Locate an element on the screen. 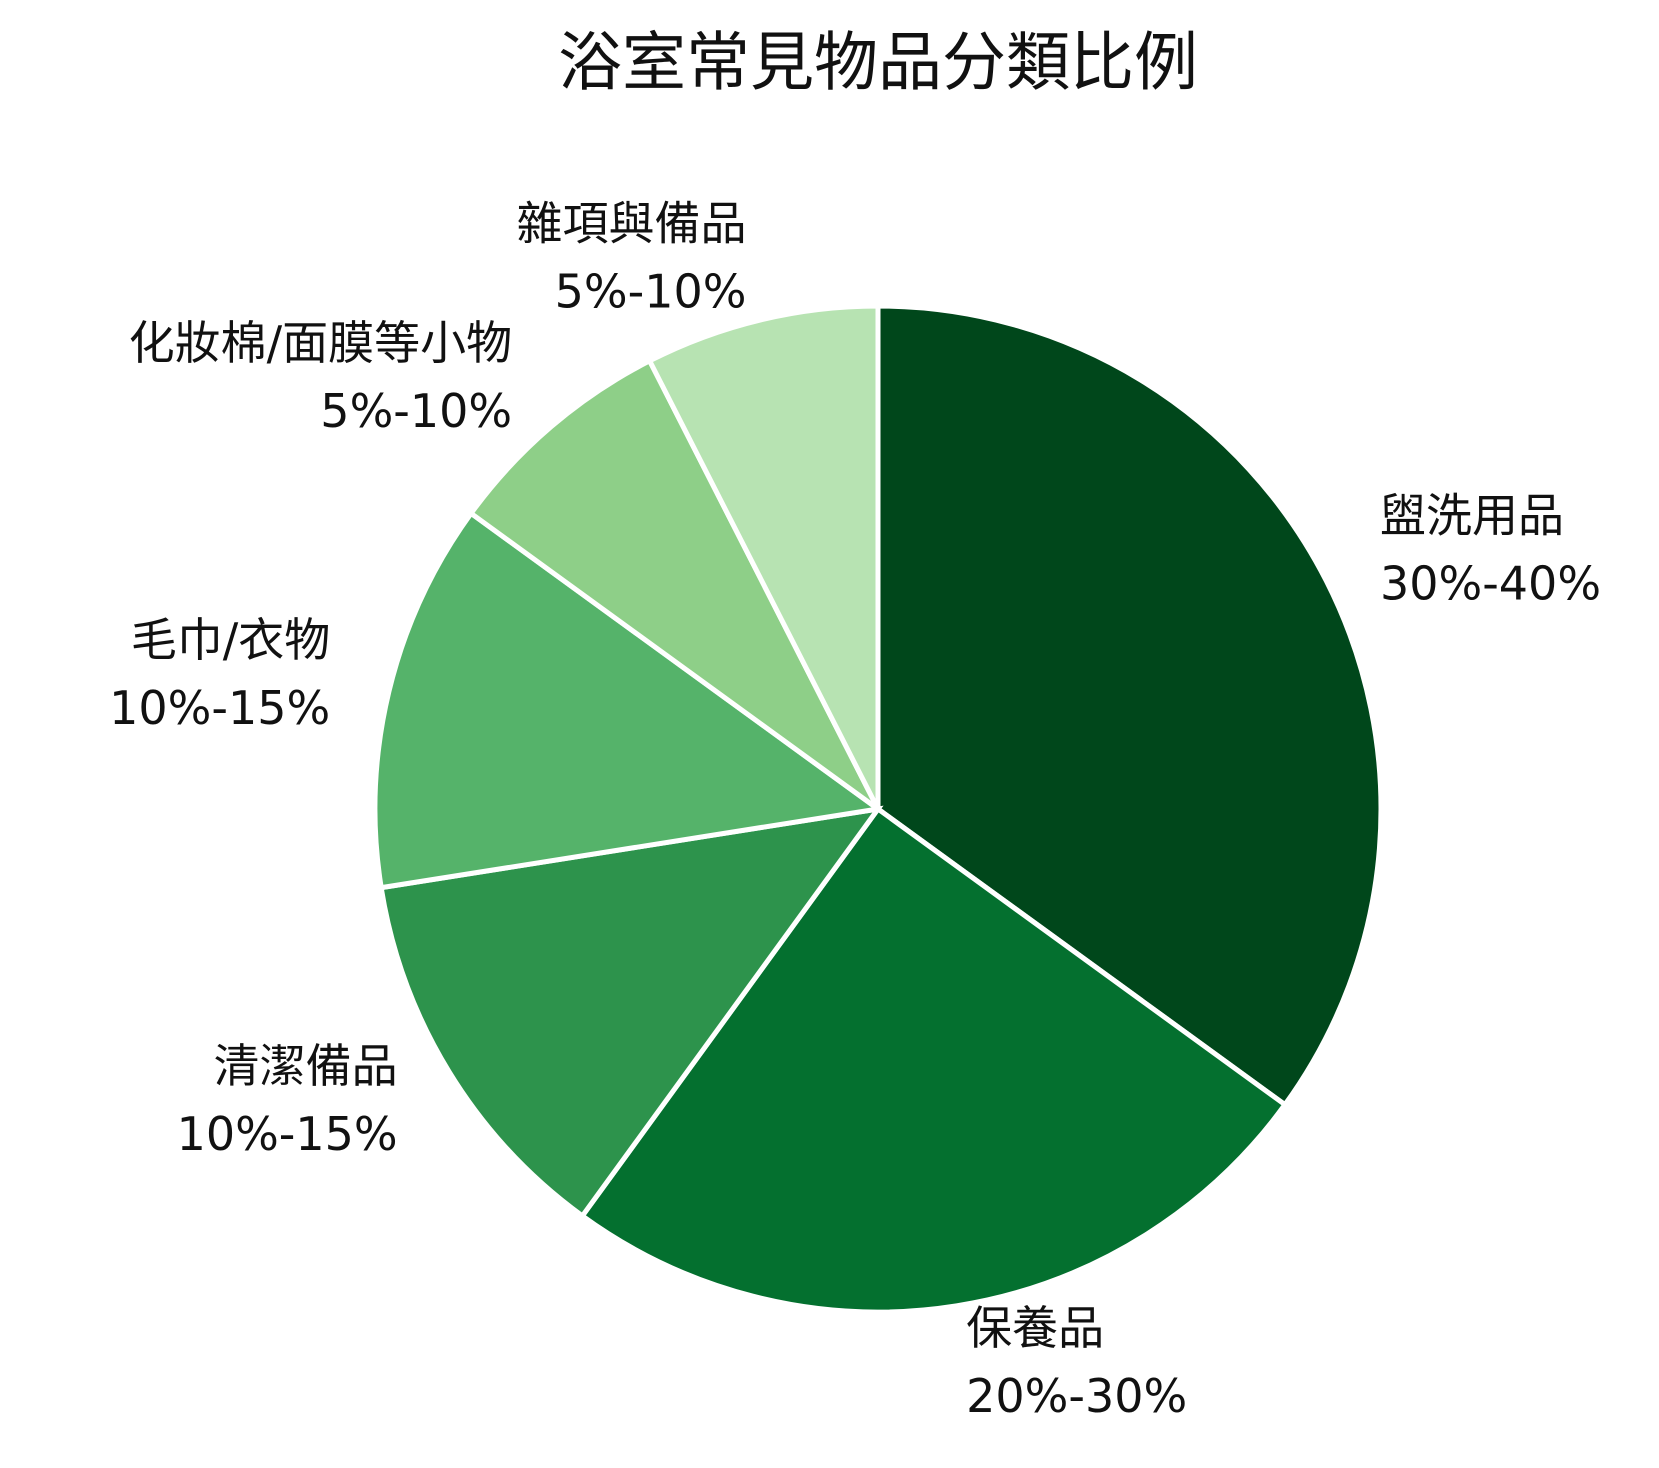 This screenshot has width=1659, height=1468. slice-label: 化妝棉/面膜等小物 is located at coordinates (321, 343).